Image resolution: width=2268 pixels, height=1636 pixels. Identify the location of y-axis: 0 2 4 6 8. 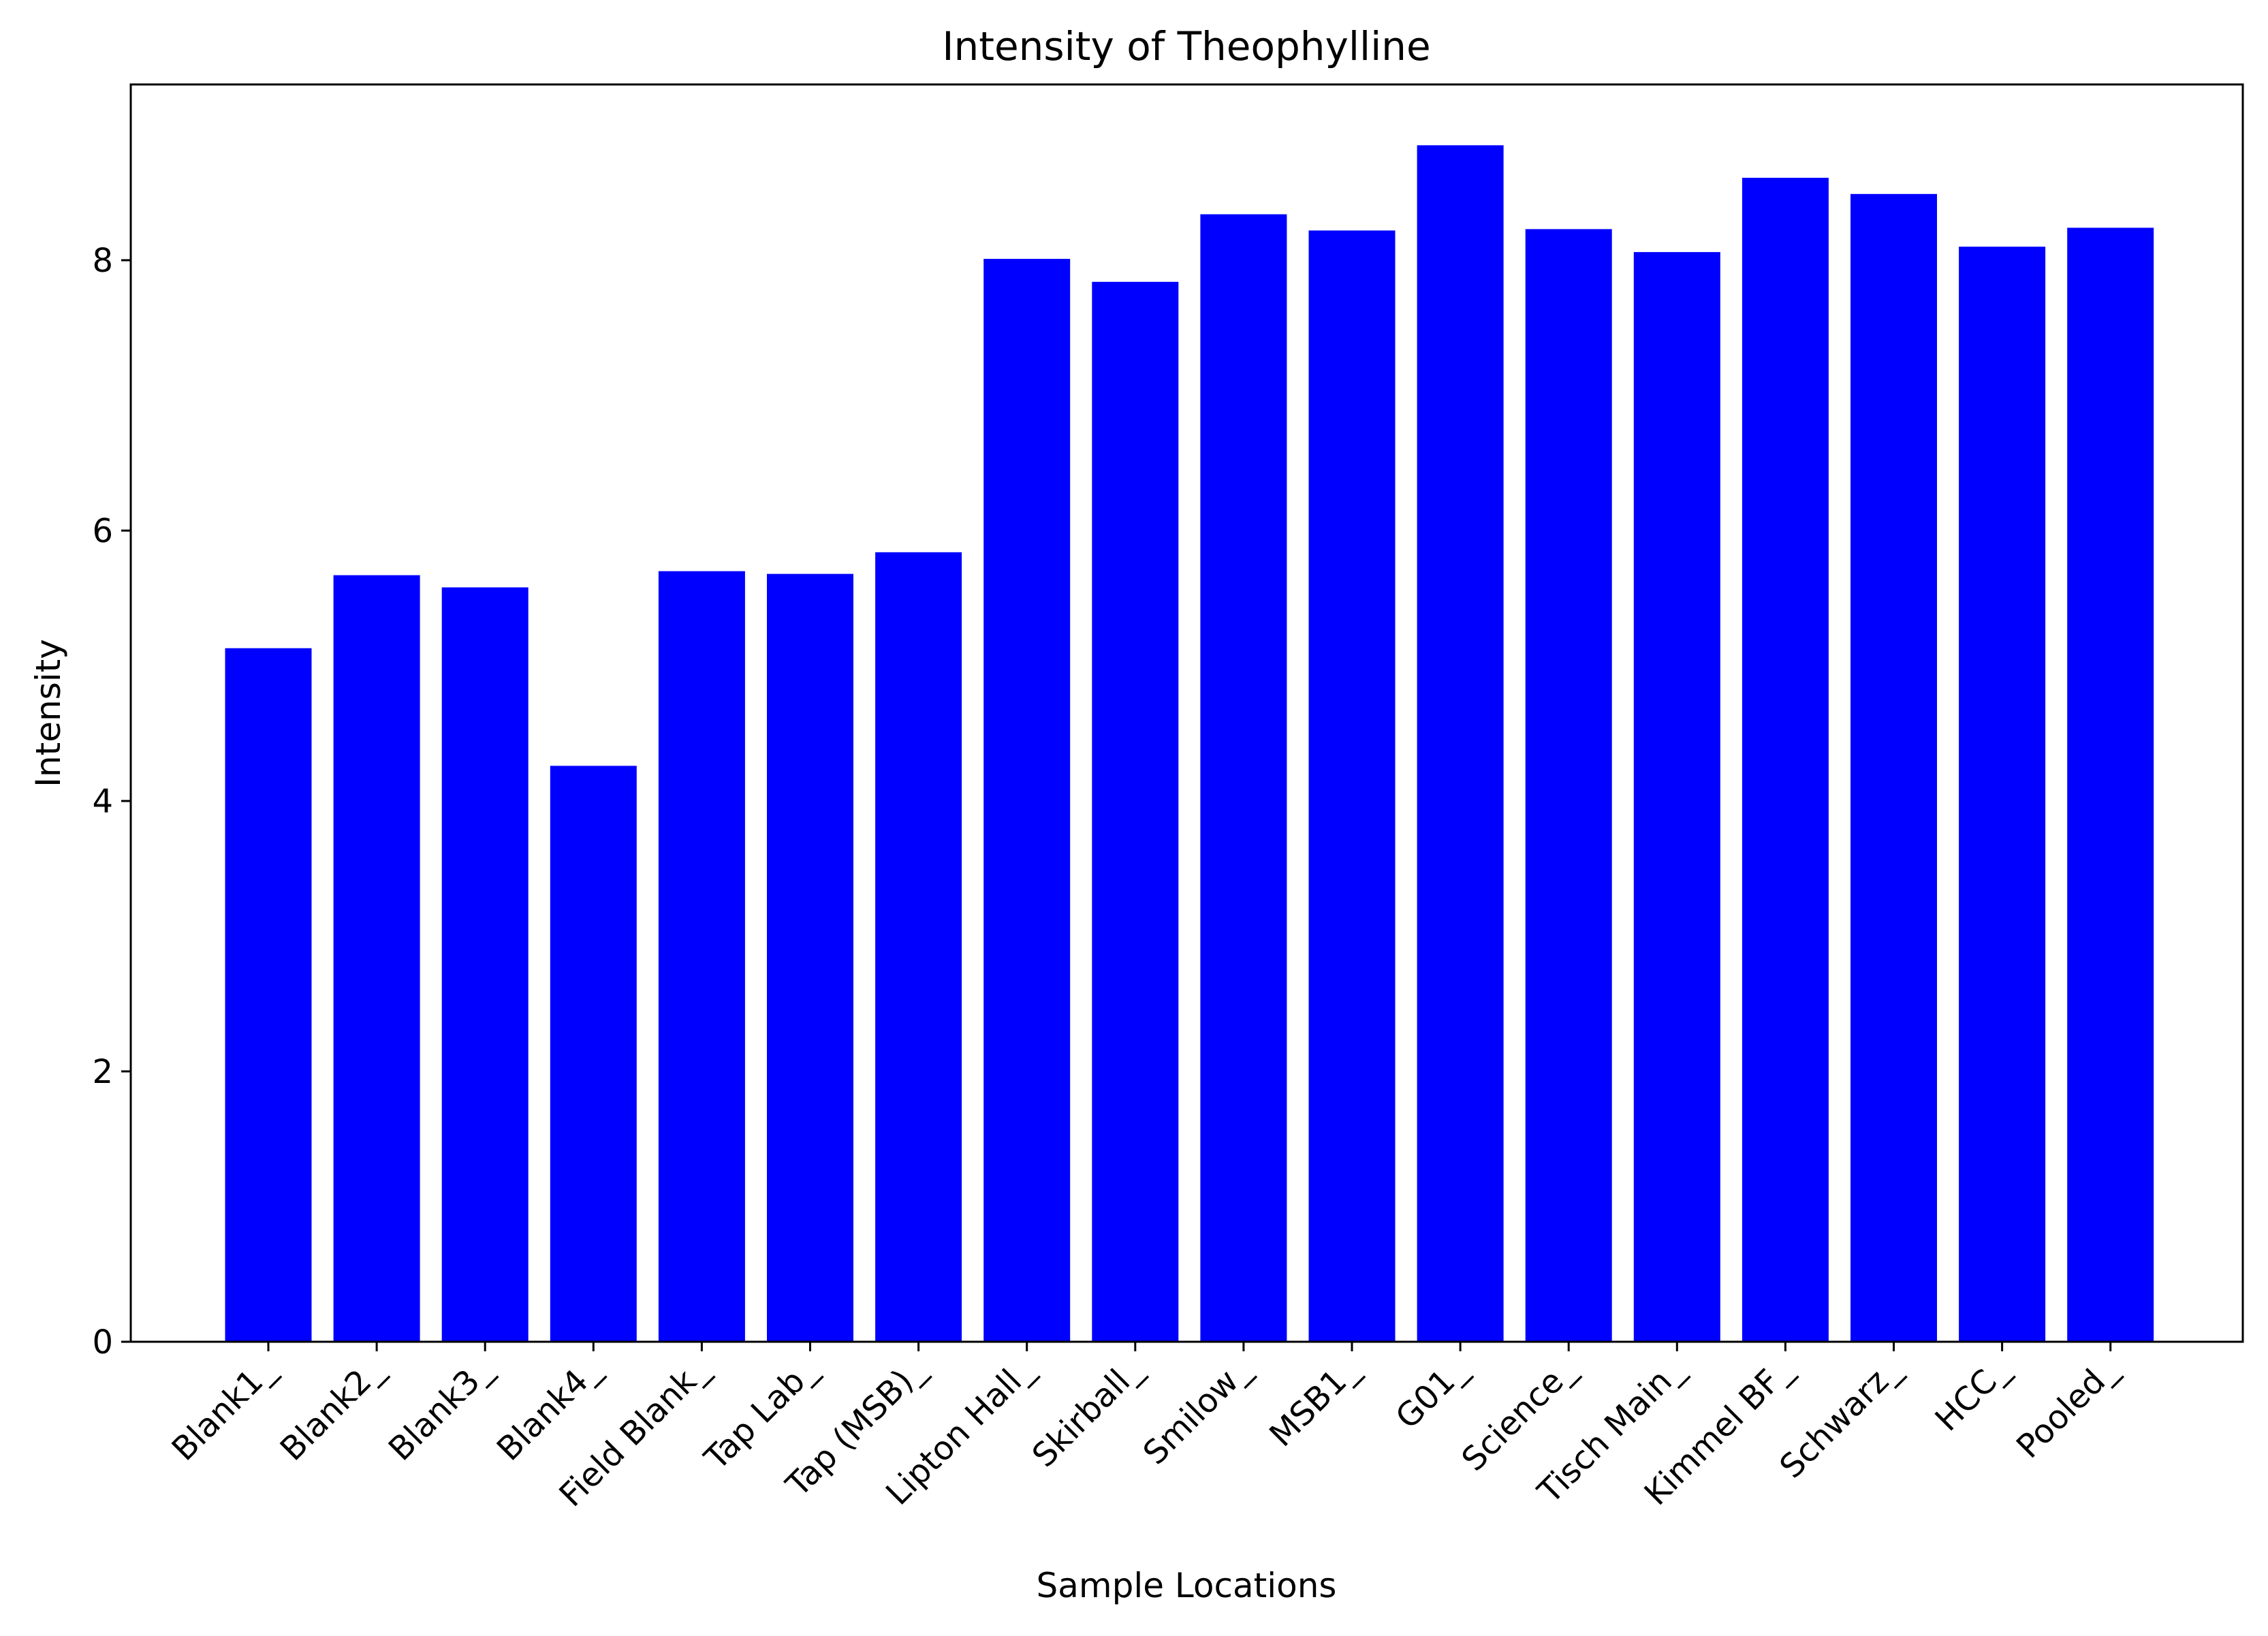
(111, 802).